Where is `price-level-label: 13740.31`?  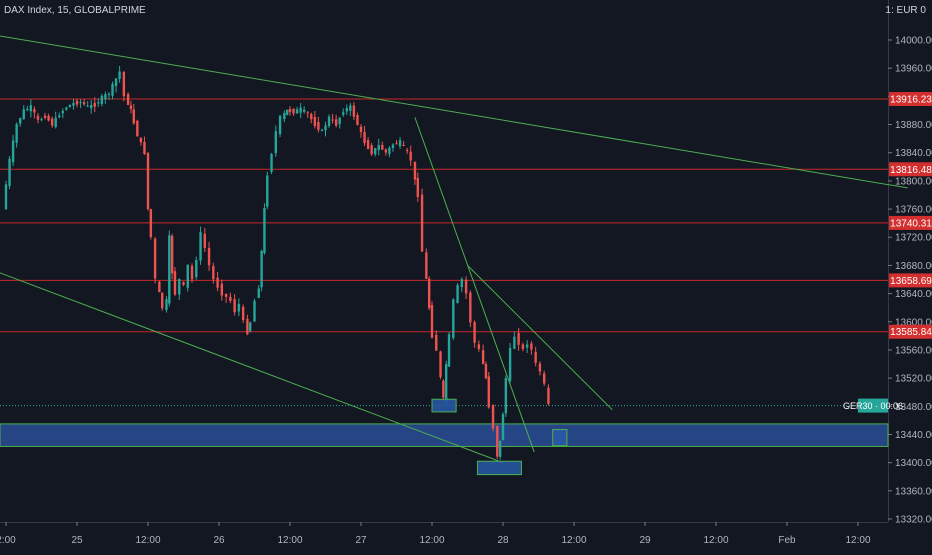 price-level-label: 13740.31 is located at coordinates (911, 223).